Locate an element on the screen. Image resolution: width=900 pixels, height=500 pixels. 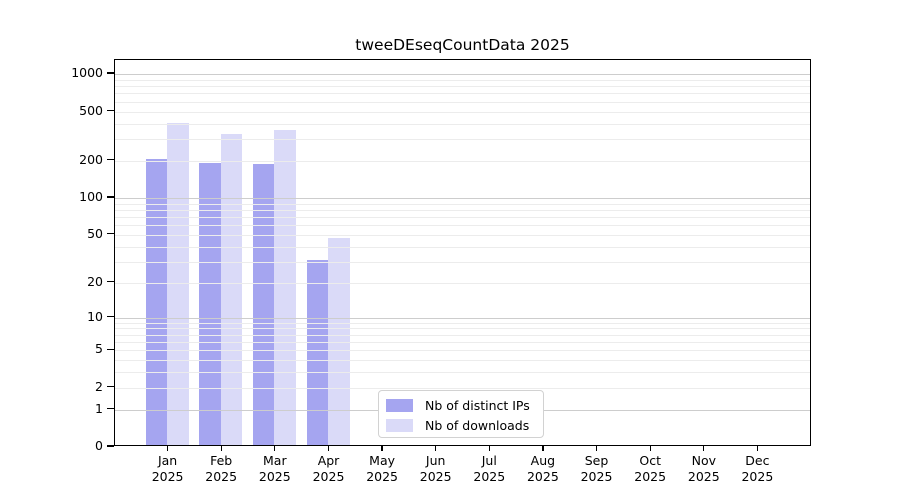
y-tick-label: 200 is located at coordinates (91, 159).